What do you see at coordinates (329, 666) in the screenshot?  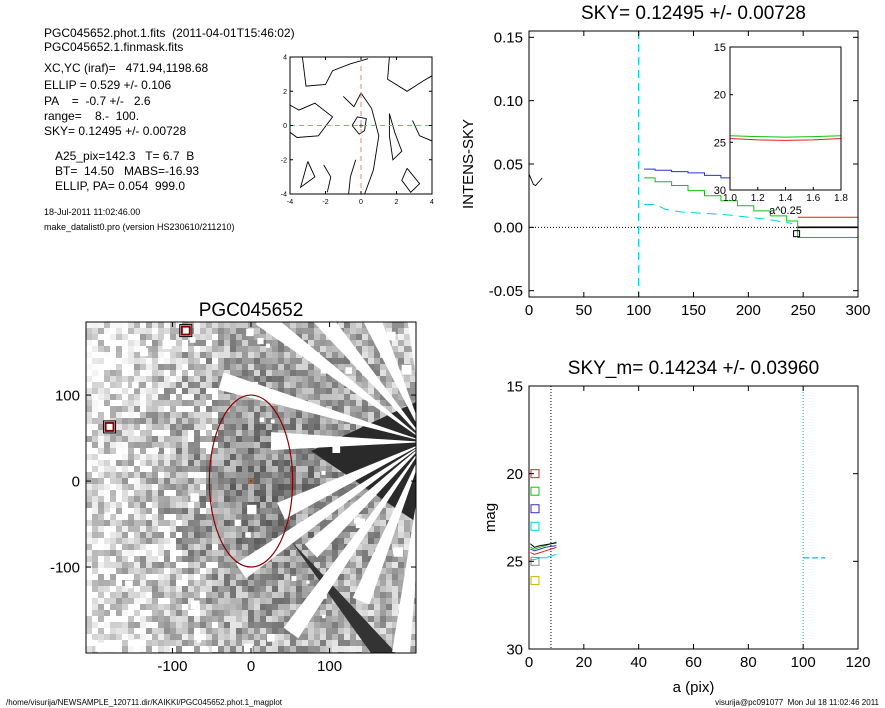 I see `image-xtick-label: 100` at bounding box center [329, 666].